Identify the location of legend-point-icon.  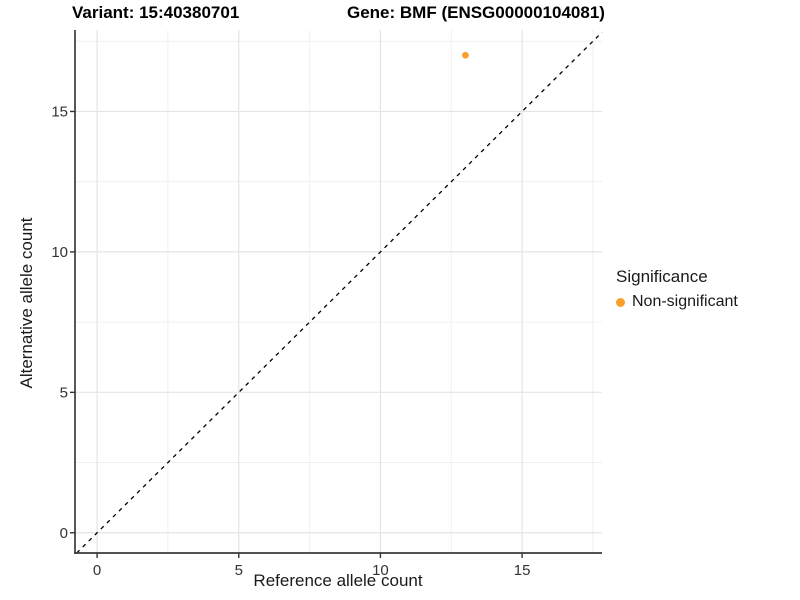
(620, 302).